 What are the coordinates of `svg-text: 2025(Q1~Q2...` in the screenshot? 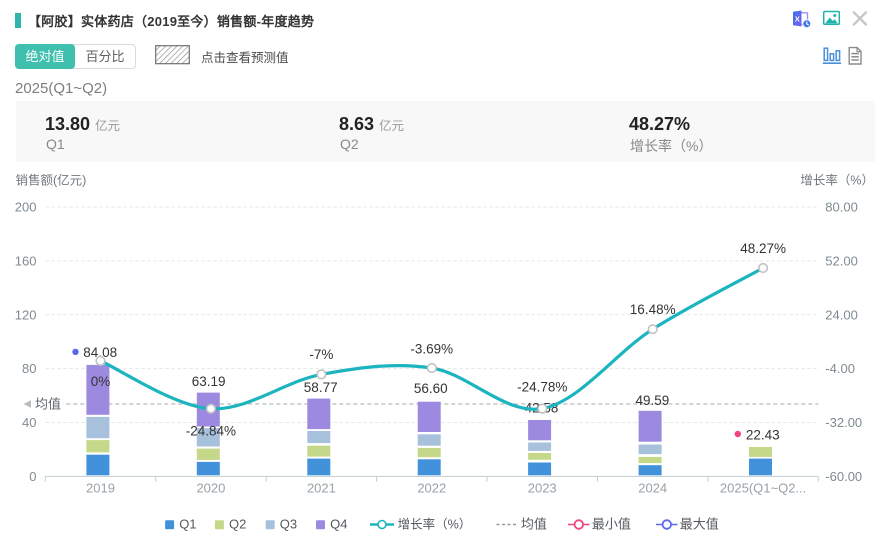 It's located at (763, 488).